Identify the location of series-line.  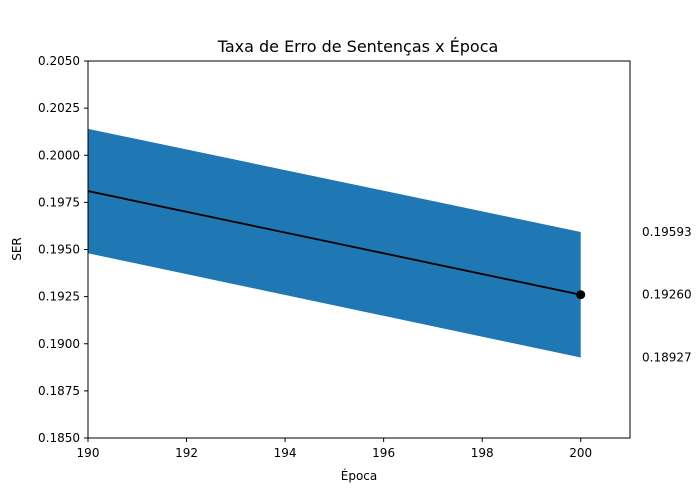
(334, 243).